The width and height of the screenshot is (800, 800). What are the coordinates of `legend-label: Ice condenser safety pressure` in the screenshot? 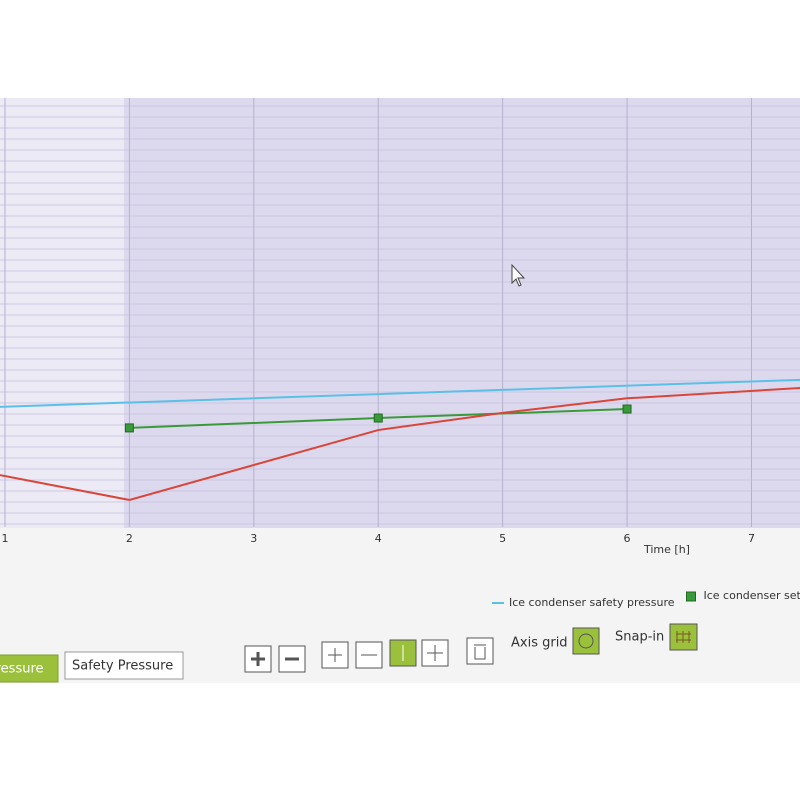 It's located at (592, 602).